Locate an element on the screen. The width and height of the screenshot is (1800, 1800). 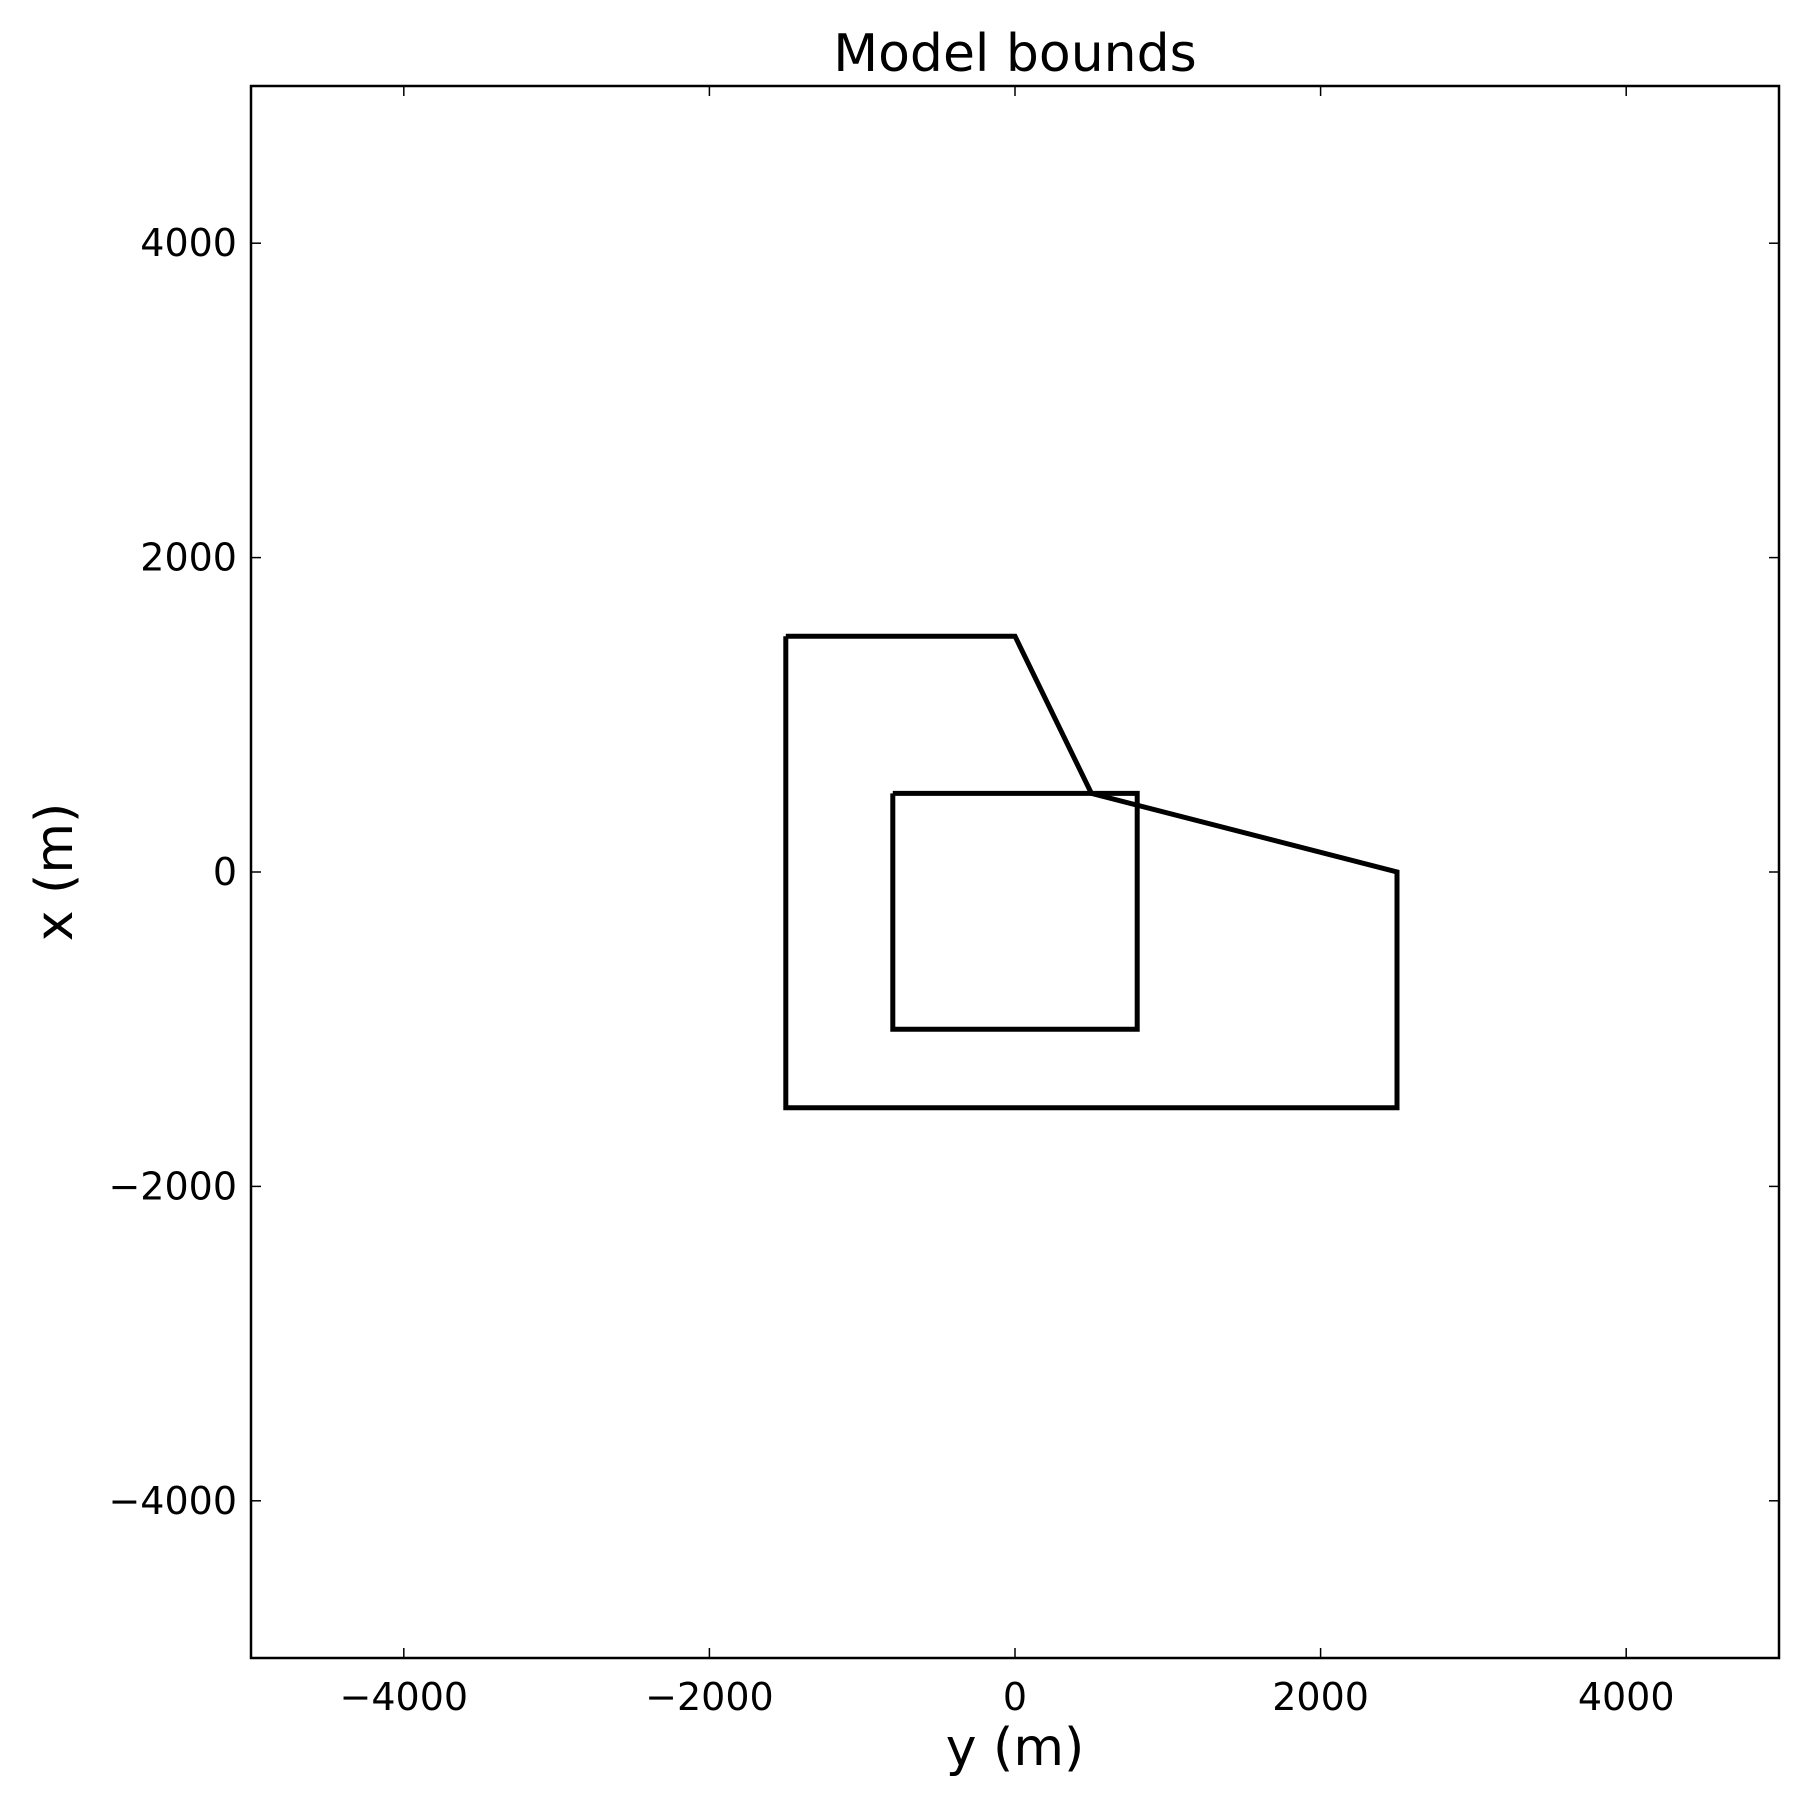
y-tick-labels: −4000 −2000 0 2000 4000 is located at coordinates (172, 872).